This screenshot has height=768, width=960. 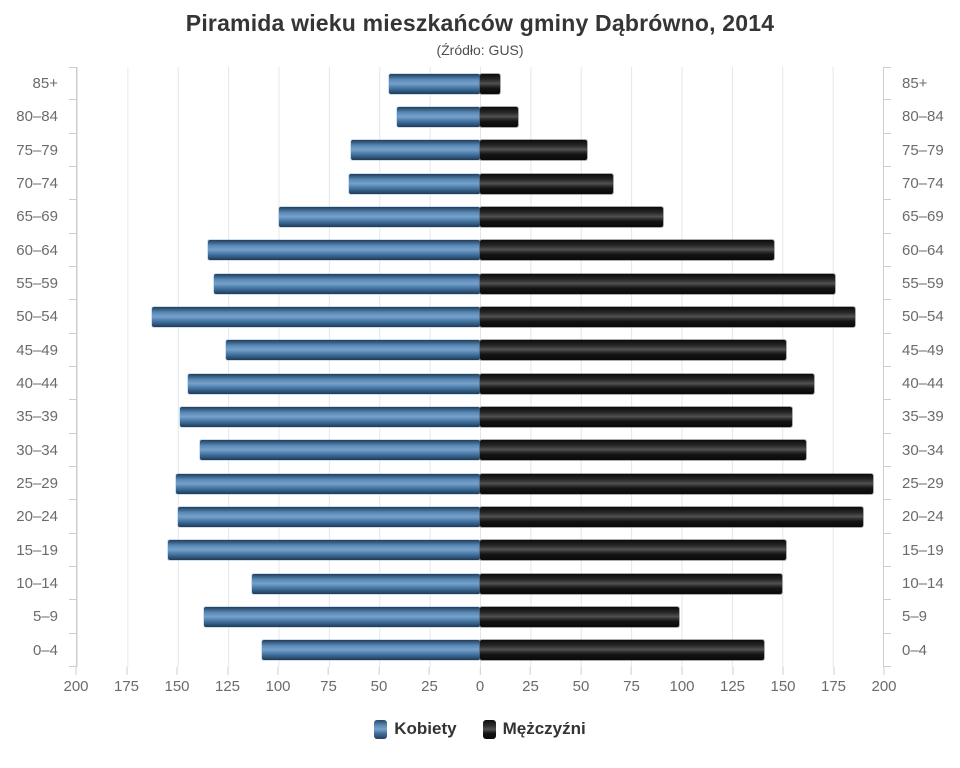 What do you see at coordinates (534, 729) in the screenshot?
I see `legend-item-mezczyzni: Mężczyźni` at bounding box center [534, 729].